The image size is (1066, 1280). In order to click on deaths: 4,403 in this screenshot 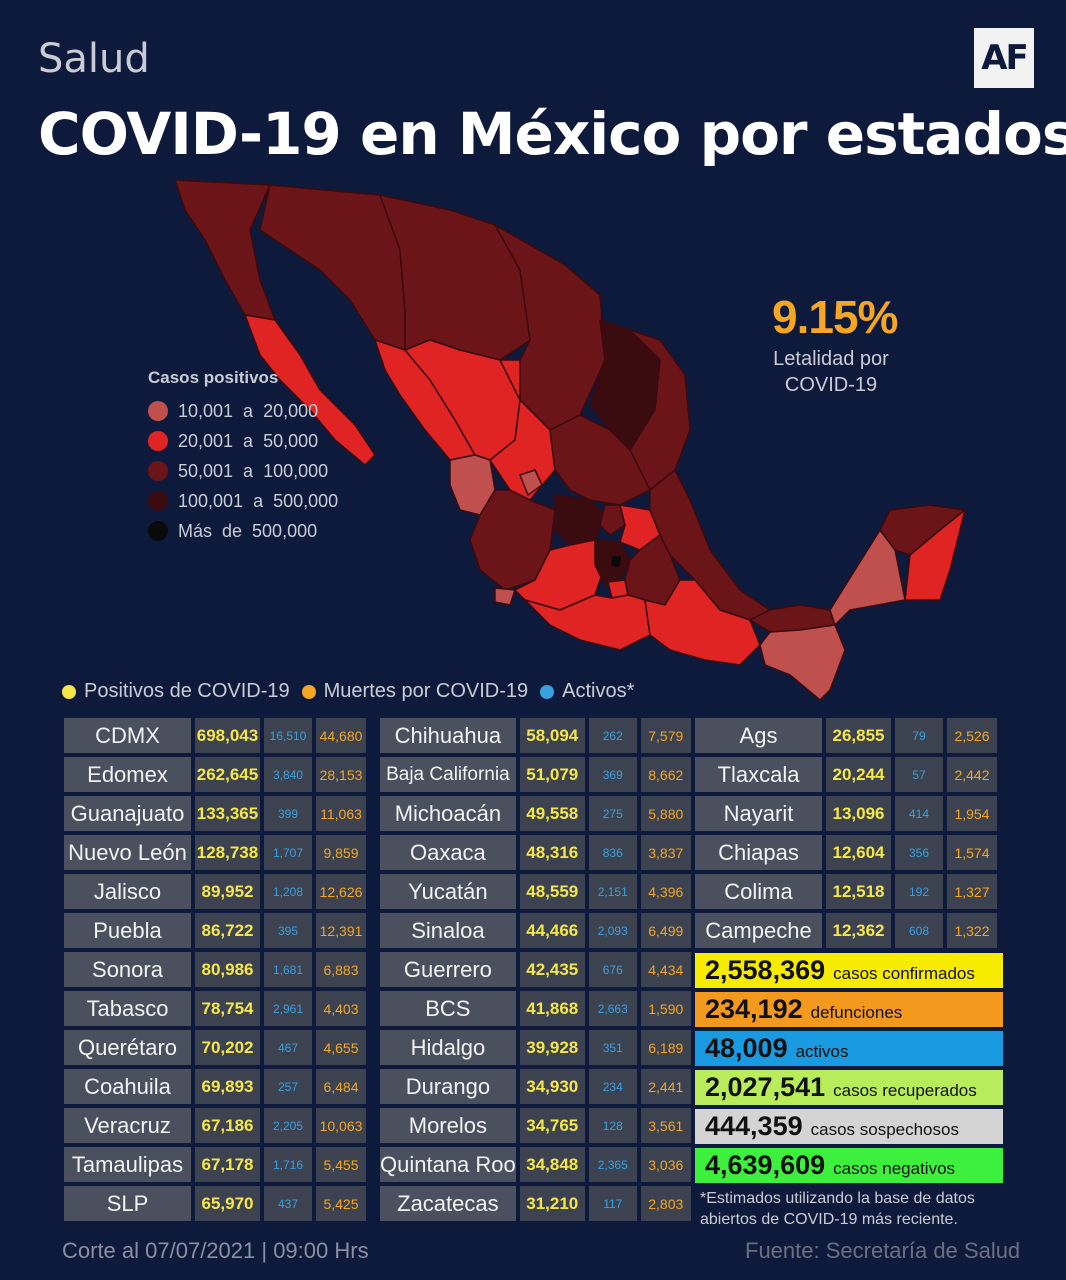, I will do `click(341, 1008)`.